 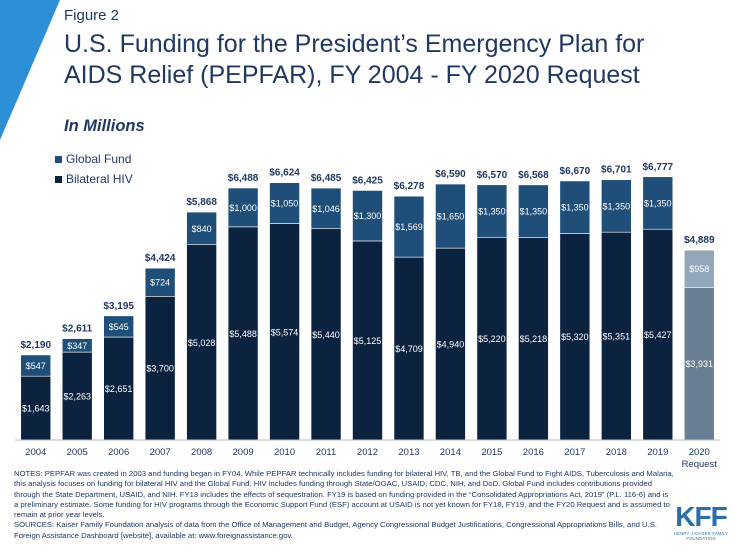 I want to click on data-label-global-fund: $1,046, so click(x=326, y=209).